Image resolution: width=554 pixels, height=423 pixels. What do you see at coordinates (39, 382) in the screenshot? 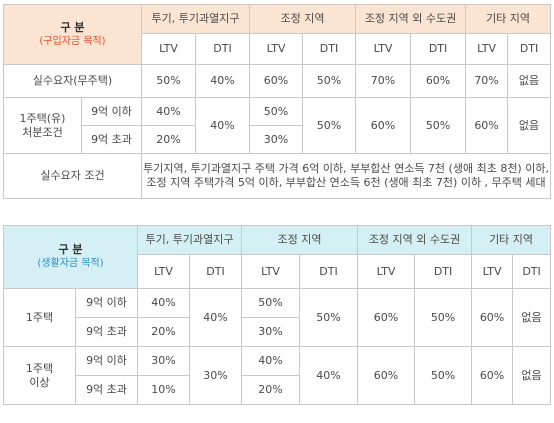
I see `row-label-line: 이상` at bounding box center [39, 382].